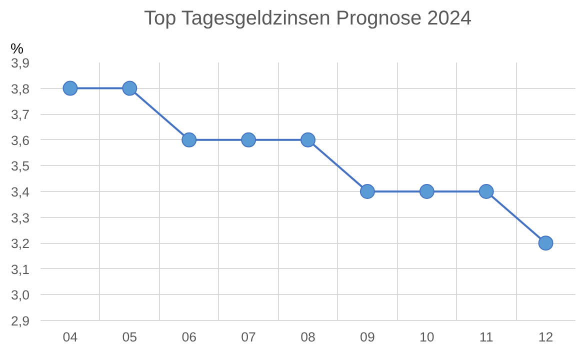 The image size is (583, 344). I want to click on x-tick-label: 12, so click(546, 337).